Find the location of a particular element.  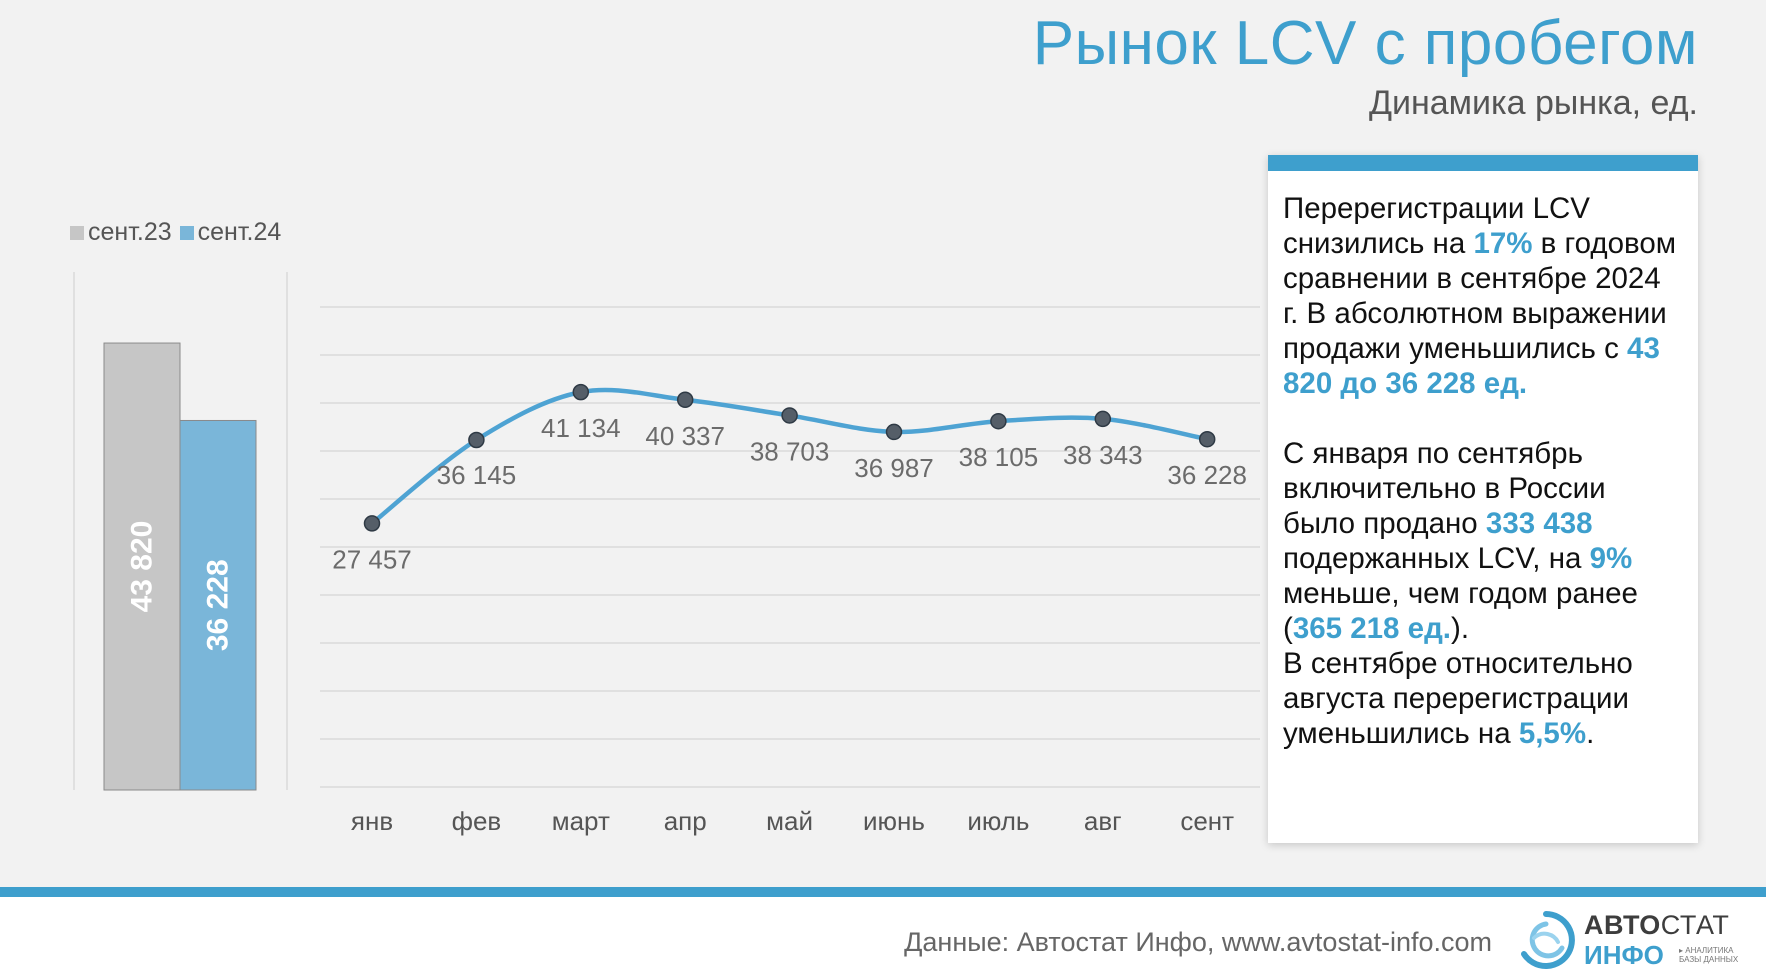

panel-text: подержанных LCV, на is located at coordinates (1436, 558).